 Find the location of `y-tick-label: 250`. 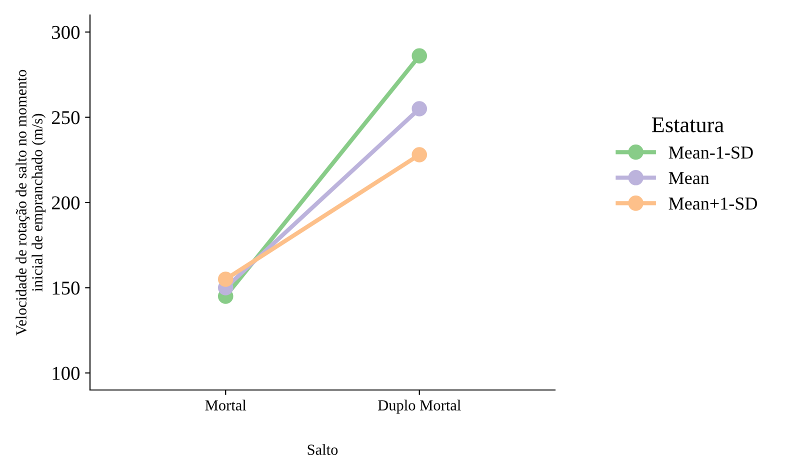

y-tick-label: 250 is located at coordinates (66, 117).